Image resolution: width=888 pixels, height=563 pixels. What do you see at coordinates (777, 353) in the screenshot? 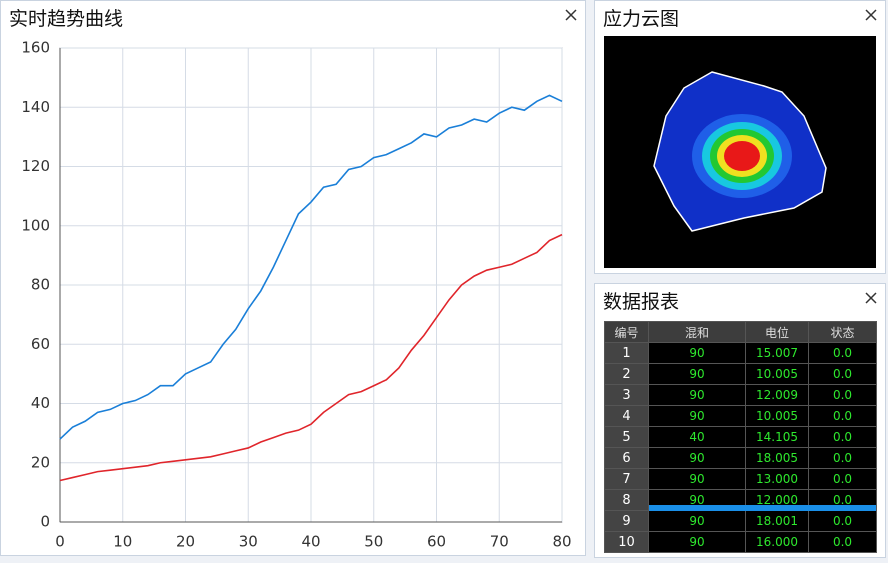
I see `table-cell: 15.007` at bounding box center [777, 353].